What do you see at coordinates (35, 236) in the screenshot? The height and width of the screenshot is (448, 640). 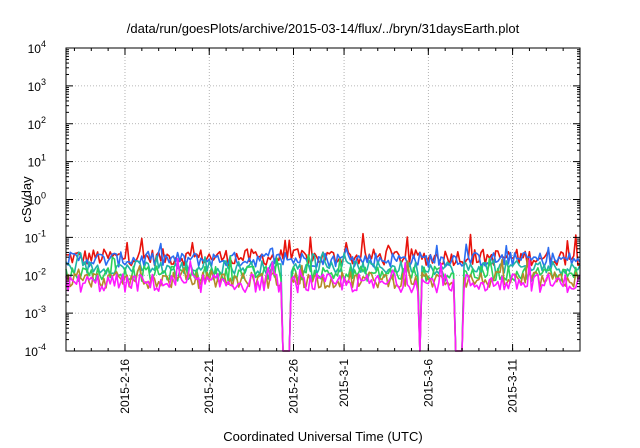 I see `y-tick-label: 10⁻¹` at bounding box center [35, 236].